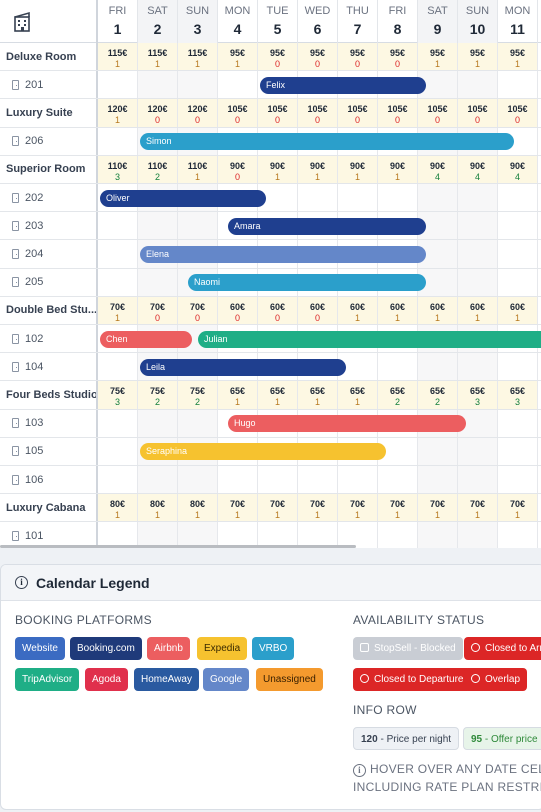 This screenshot has width=541, height=812. I want to click on booking-bar: Julian, so click(369, 339).